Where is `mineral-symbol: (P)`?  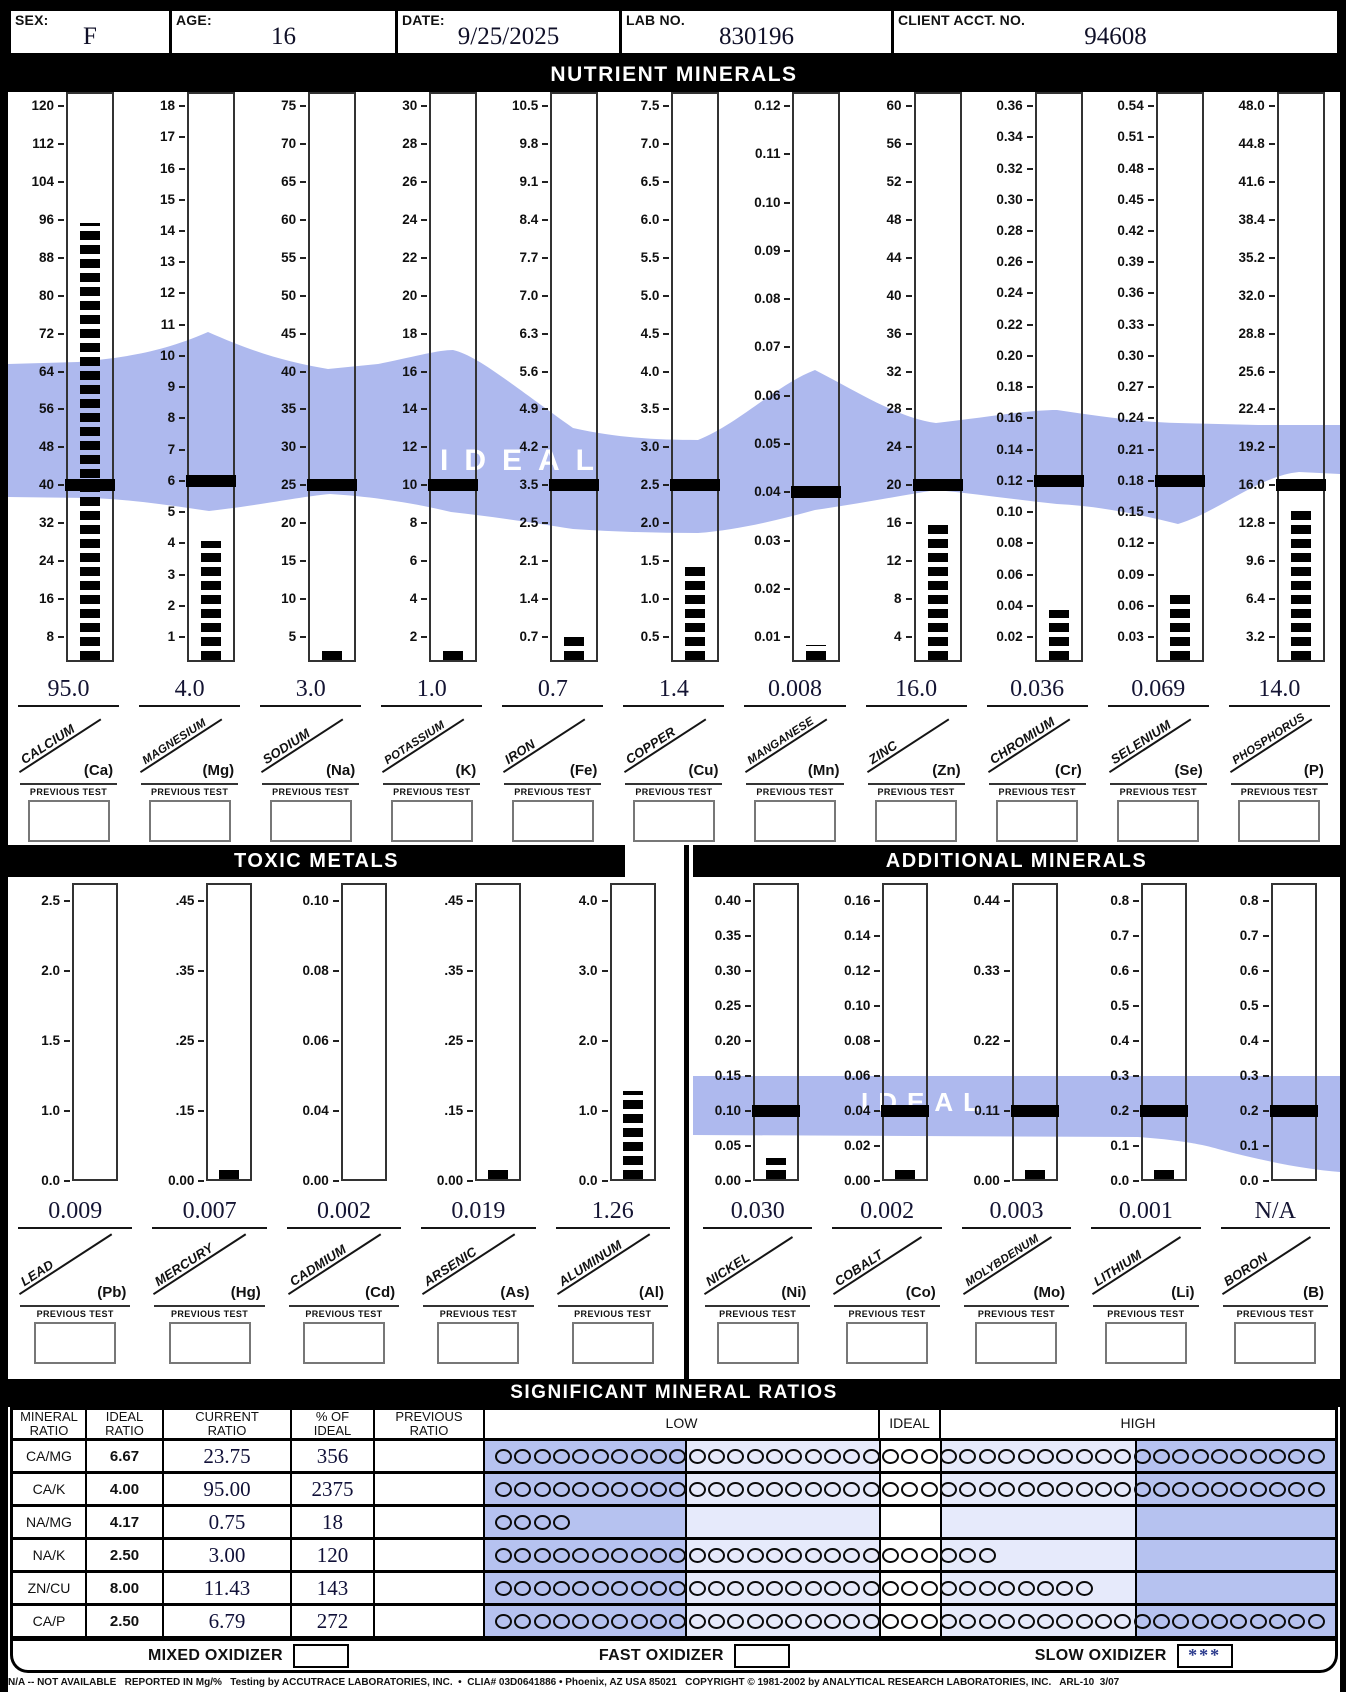
mineral-symbol: (P) is located at coordinates (1313, 770).